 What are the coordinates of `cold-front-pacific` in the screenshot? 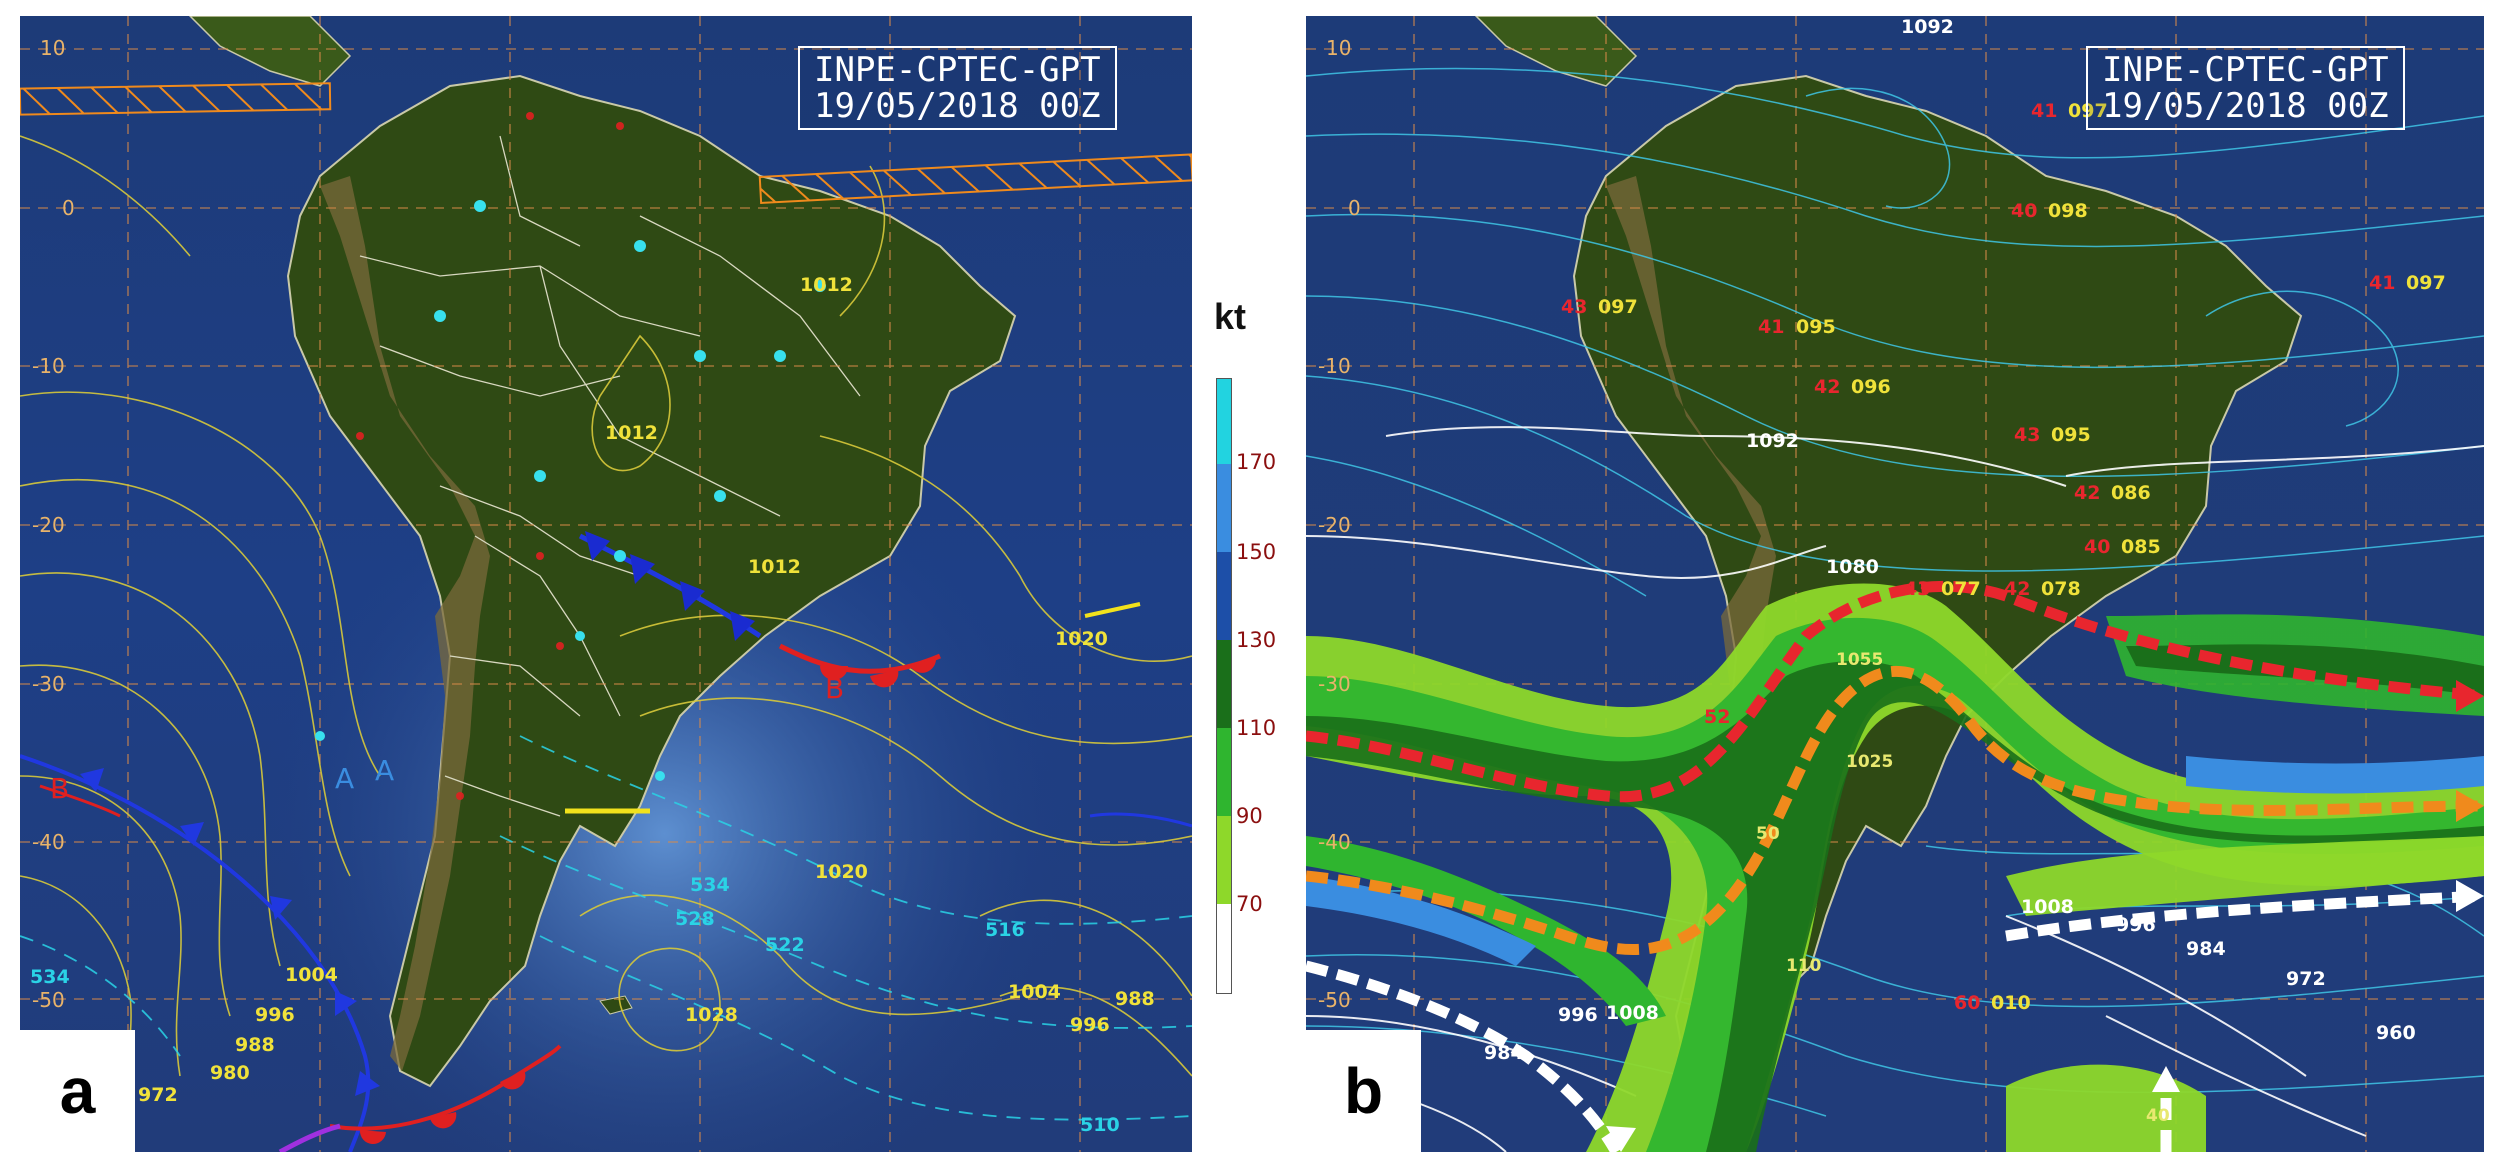 It's located at (195, 953).